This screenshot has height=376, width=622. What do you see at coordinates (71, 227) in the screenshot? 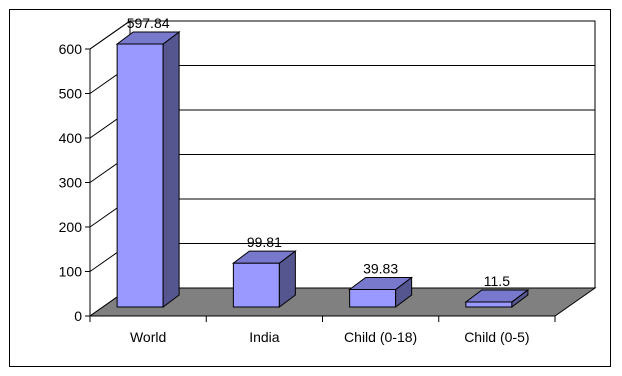
I see `y-tick-label: 200` at bounding box center [71, 227].